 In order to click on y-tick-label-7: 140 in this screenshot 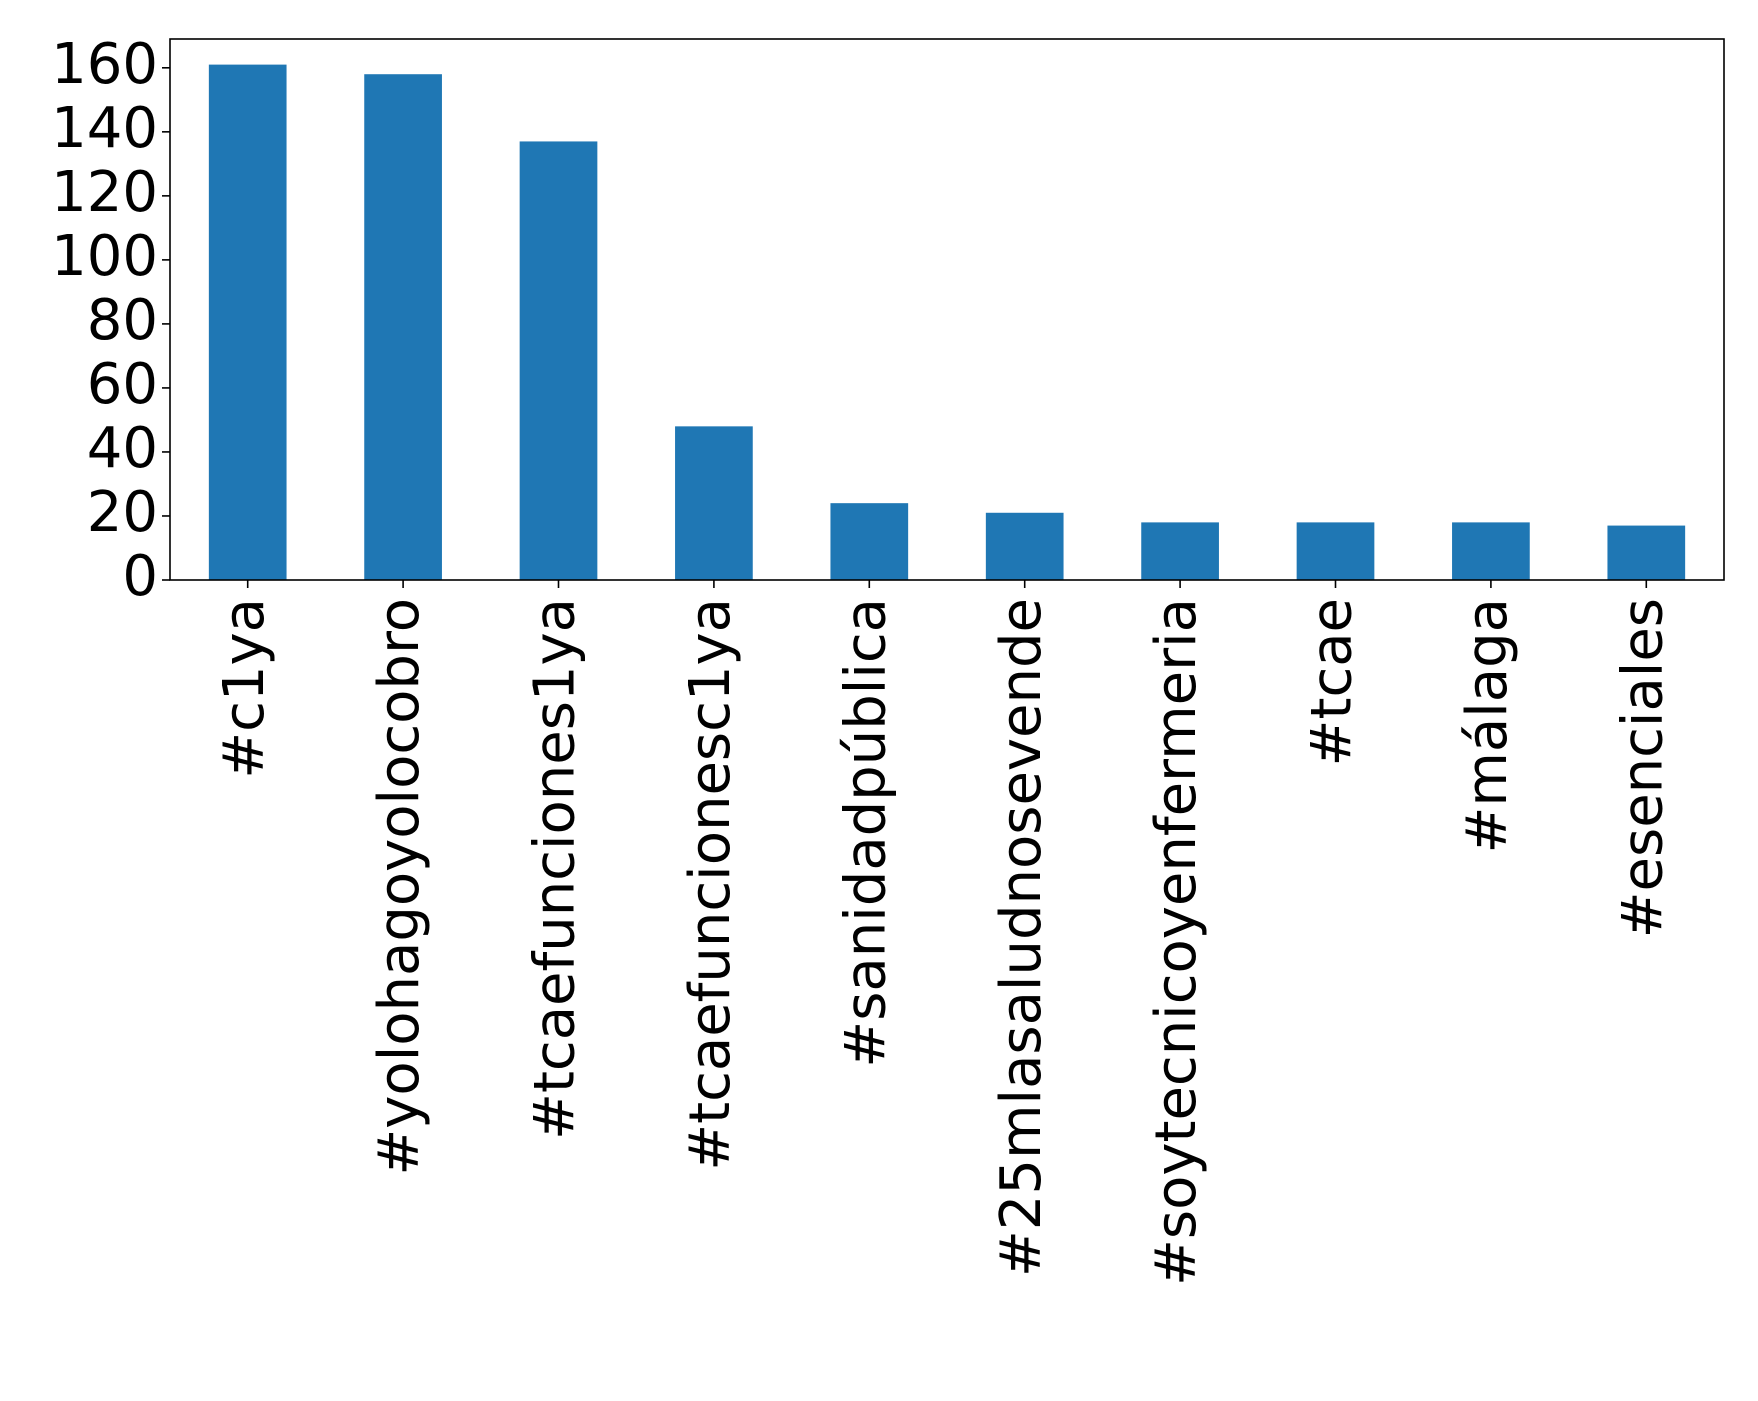, I will do `click(104, 128)`.